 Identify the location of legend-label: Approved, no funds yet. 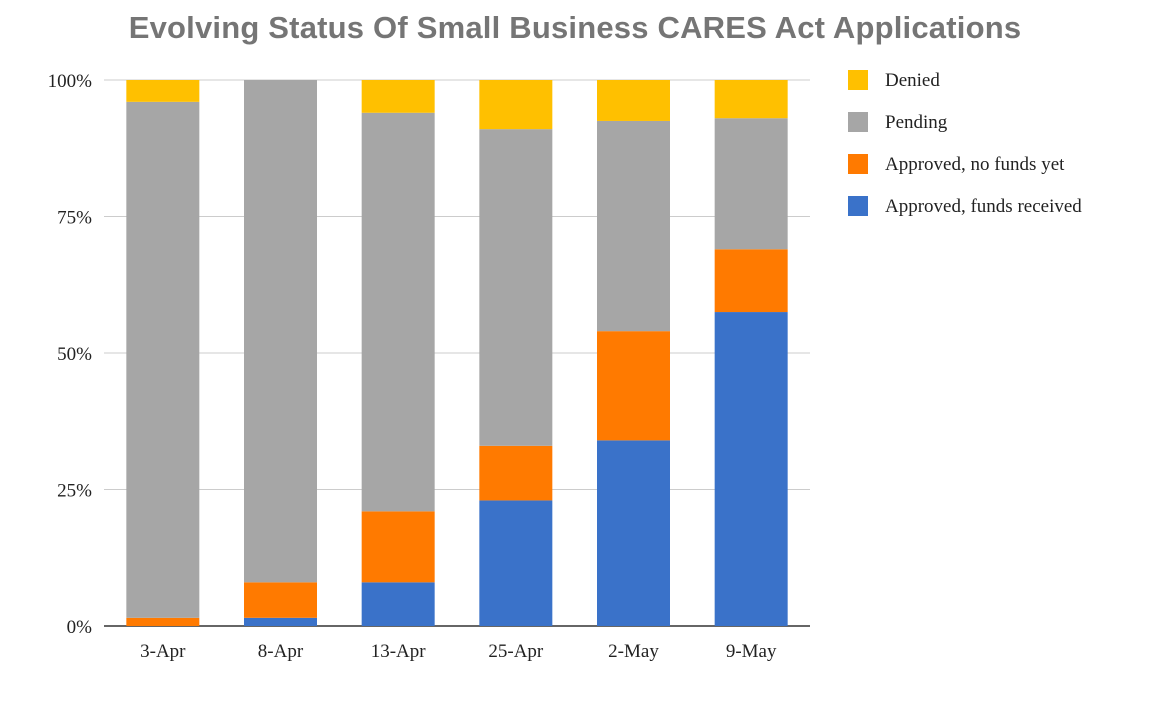
(975, 164).